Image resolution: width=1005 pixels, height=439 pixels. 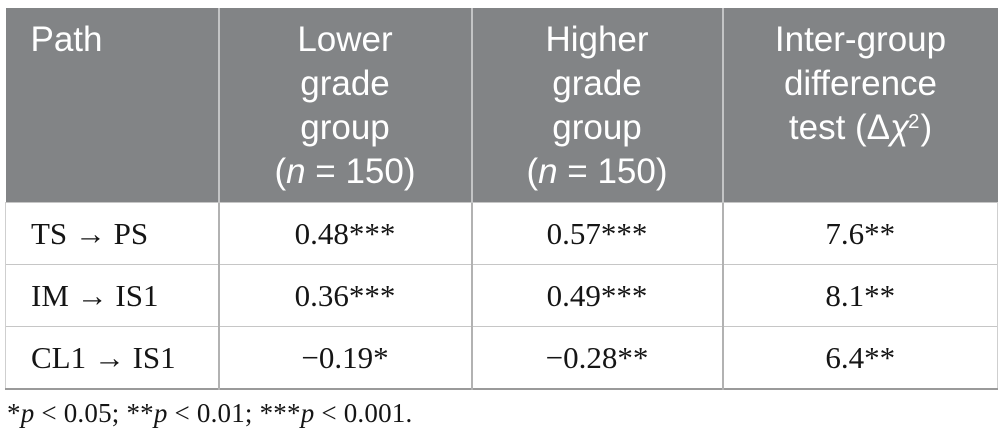 What do you see at coordinates (596, 233) in the screenshot?
I see `cell-higher-coefficient: 0.57***` at bounding box center [596, 233].